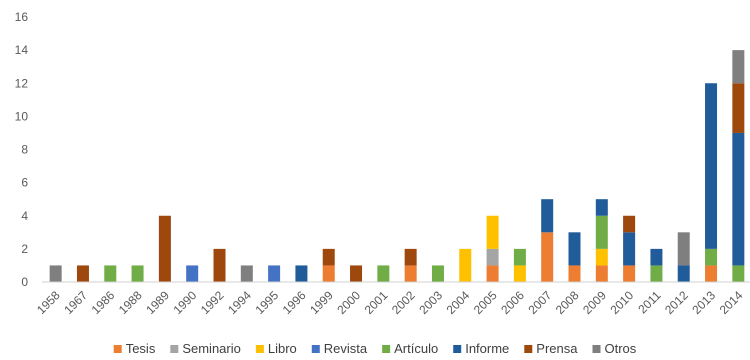 The image size is (750, 360). I want to click on x-tick-label: 1988, so click(130, 302).